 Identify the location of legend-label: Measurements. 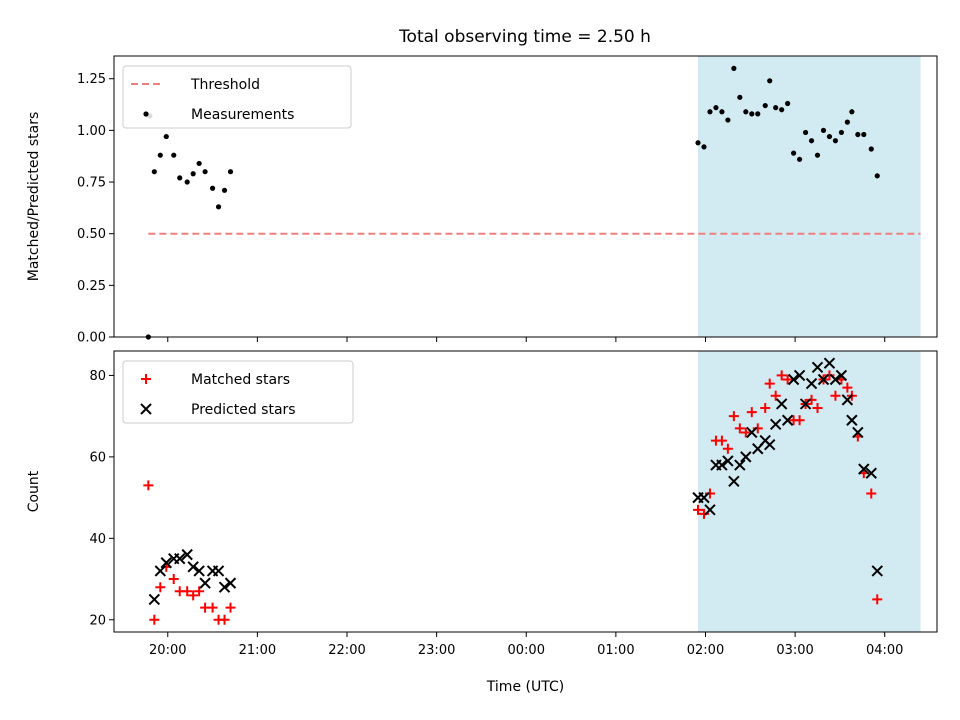
(242, 115).